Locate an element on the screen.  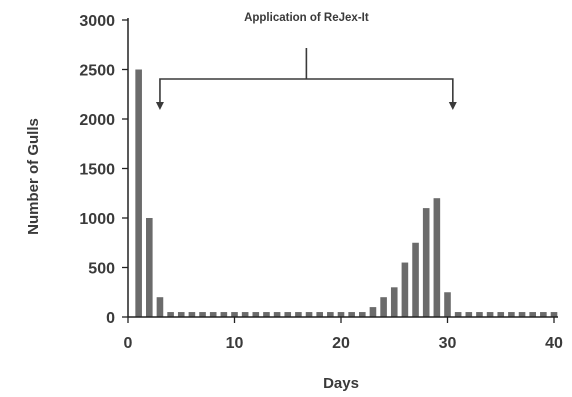
x-tick-label-30: 30 is located at coordinates (448, 343).